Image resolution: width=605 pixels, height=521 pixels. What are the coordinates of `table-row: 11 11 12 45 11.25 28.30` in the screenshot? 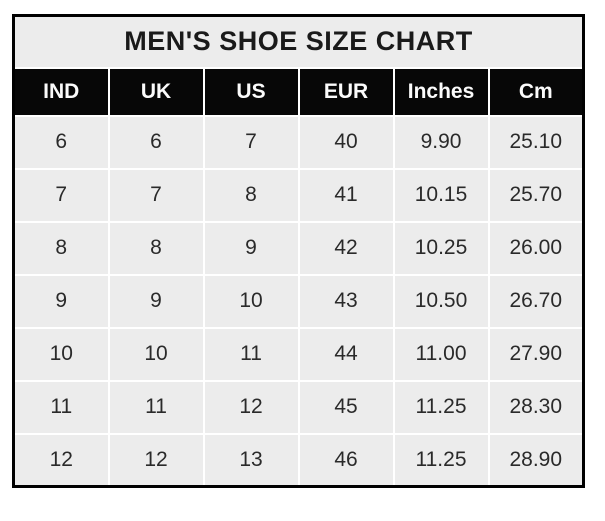 It's located at (298, 407).